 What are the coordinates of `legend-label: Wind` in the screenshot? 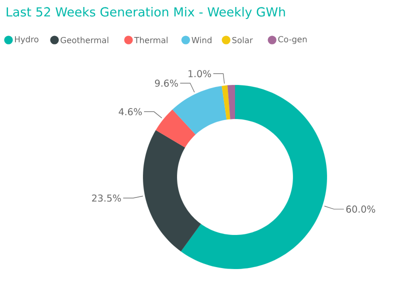 It's located at (202, 40).